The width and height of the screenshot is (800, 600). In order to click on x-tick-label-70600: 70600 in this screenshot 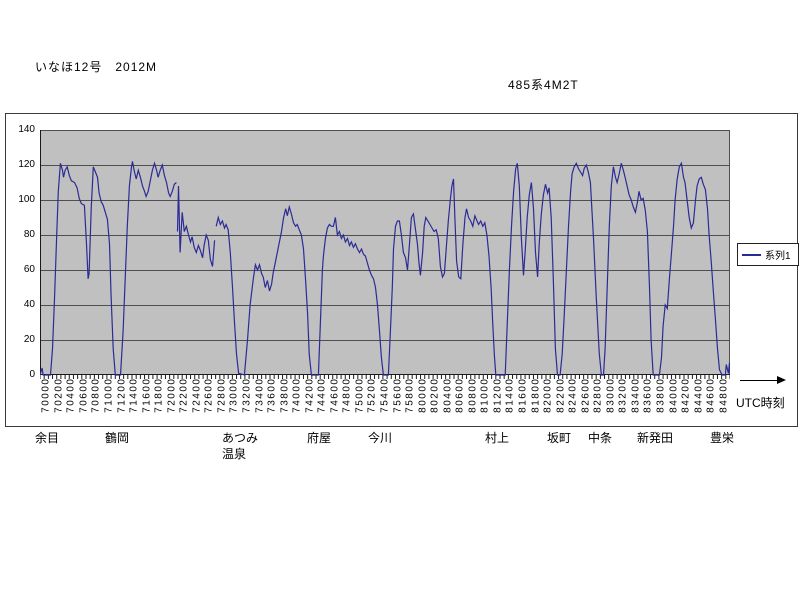, I will do `click(84, 395)`.